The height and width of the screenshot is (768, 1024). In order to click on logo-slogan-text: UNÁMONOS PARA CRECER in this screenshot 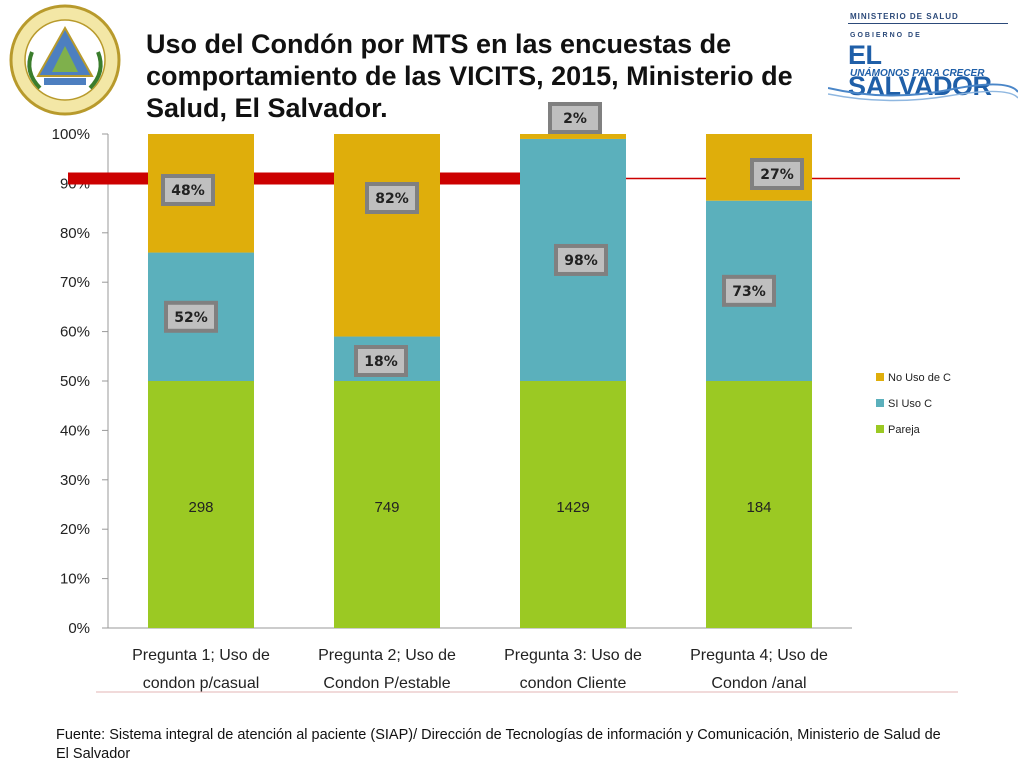, I will do `click(917, 73)`.